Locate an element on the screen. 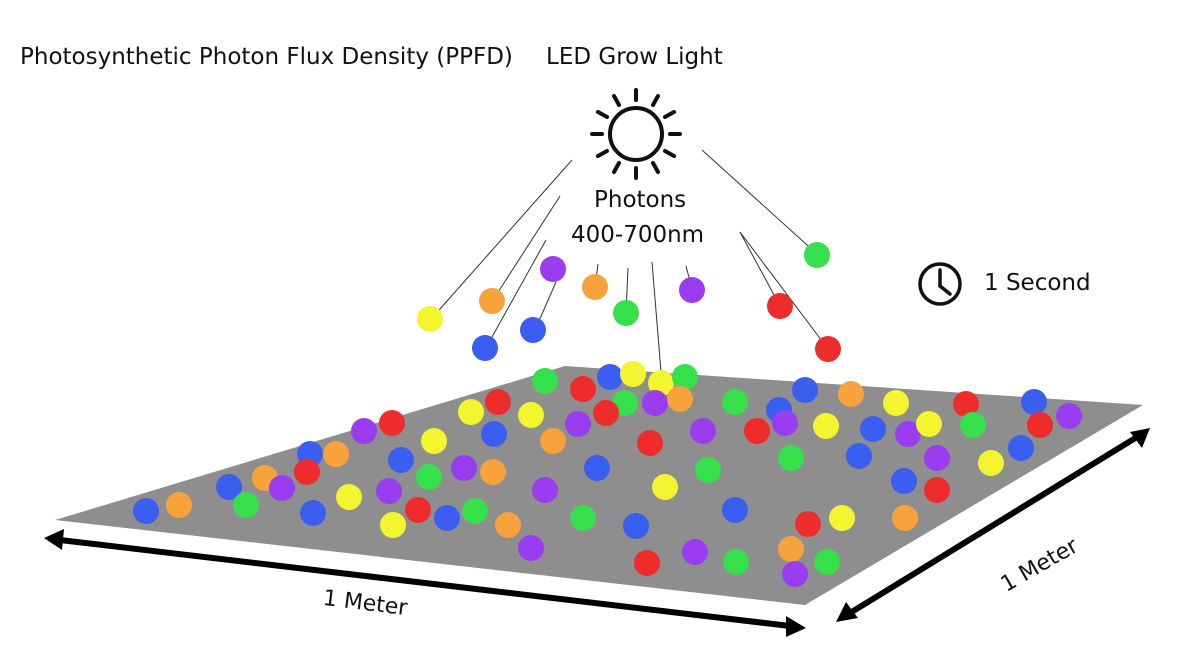 This screenshot has width=1200, height=650. depth-label: 1 Meter is located at coordinates (1040, 565).